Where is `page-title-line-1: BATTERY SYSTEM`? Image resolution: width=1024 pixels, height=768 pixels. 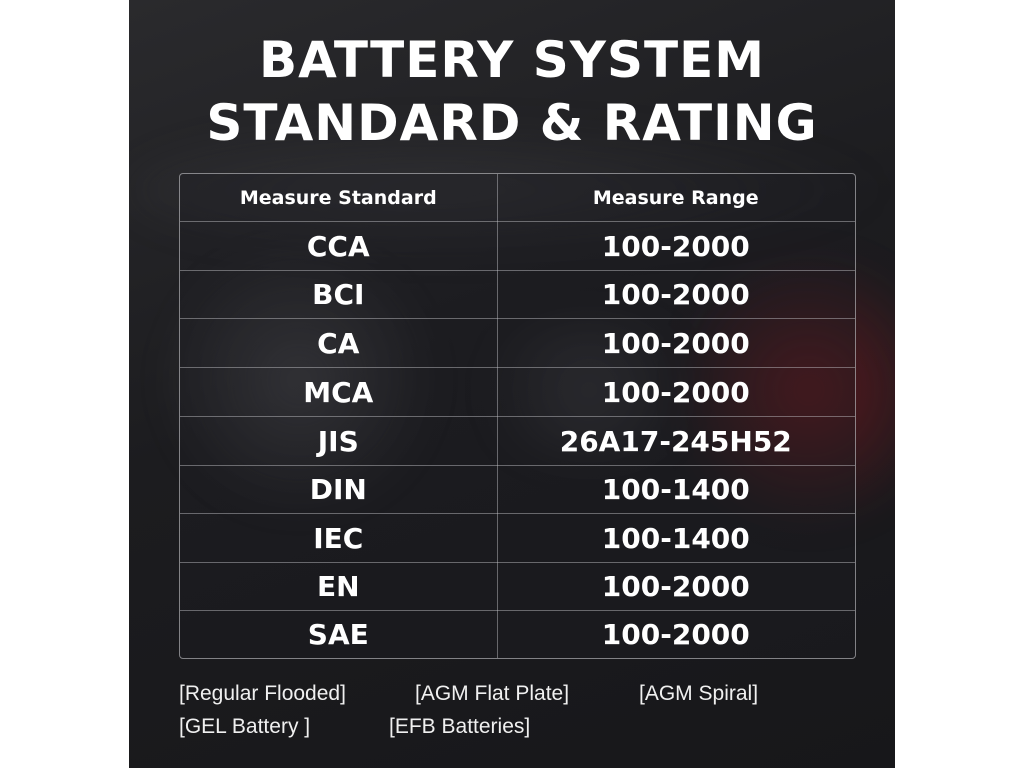
page-title-line-1: BATTERY SYSTEM is located at coordinates (512, 60).